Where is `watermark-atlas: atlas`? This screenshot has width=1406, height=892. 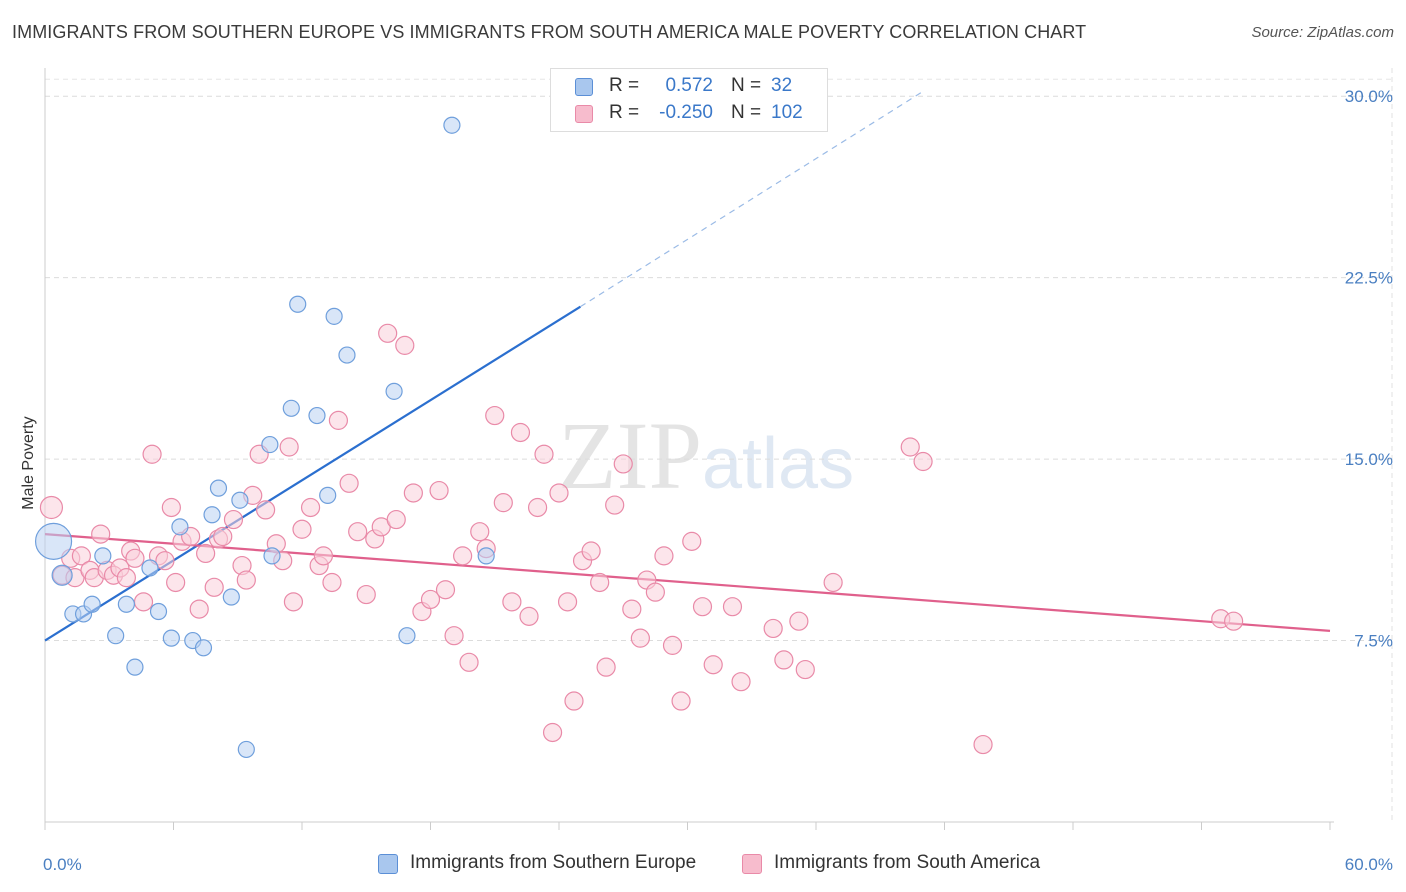
watermark-atlas: atlas is located at coordinates (778, 464).